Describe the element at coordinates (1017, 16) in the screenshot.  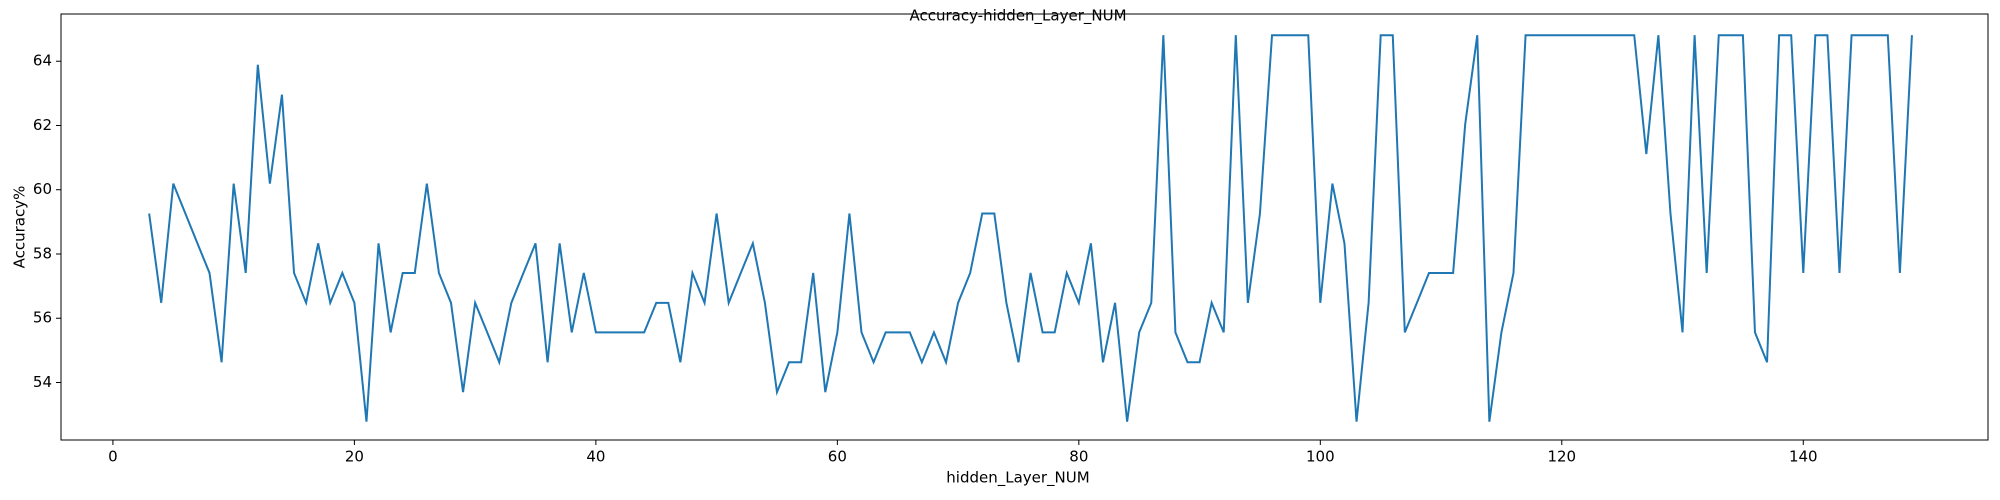
I see `chart-title: Accuracy-hidden_Layer_NUM` at that location.